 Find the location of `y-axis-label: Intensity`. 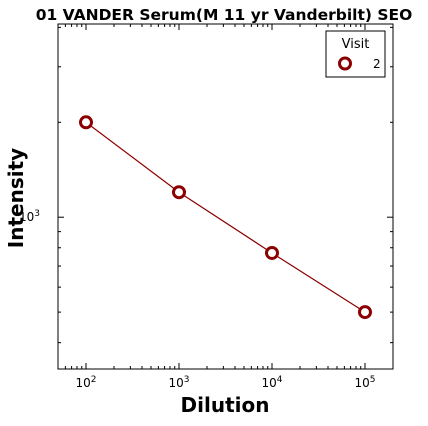

y-axis-label: Intensity is located at coordinates (16, 198).